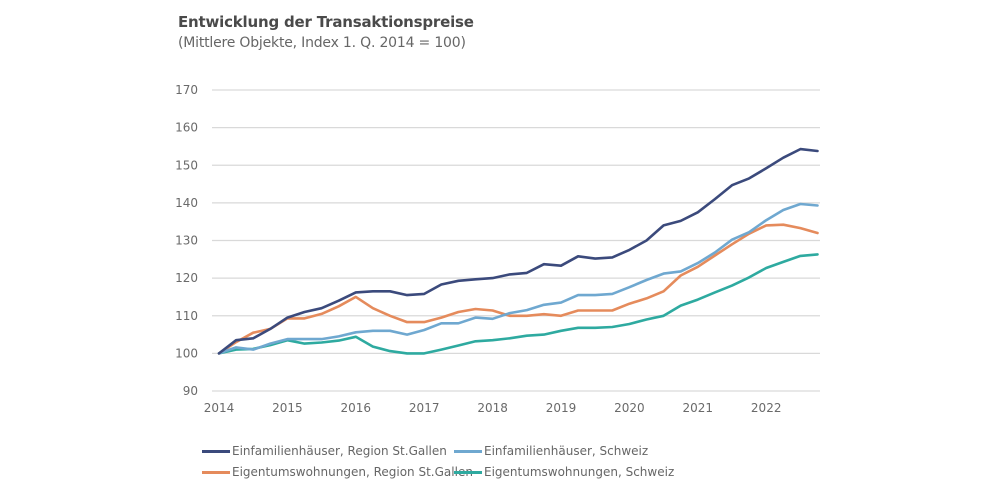 The height and width of the screenshot is (500, 1000). What do you see at coordinates (186, 90) in the screenshot?
I see `y-tick-label: 170` at bounding box center [186, 90].